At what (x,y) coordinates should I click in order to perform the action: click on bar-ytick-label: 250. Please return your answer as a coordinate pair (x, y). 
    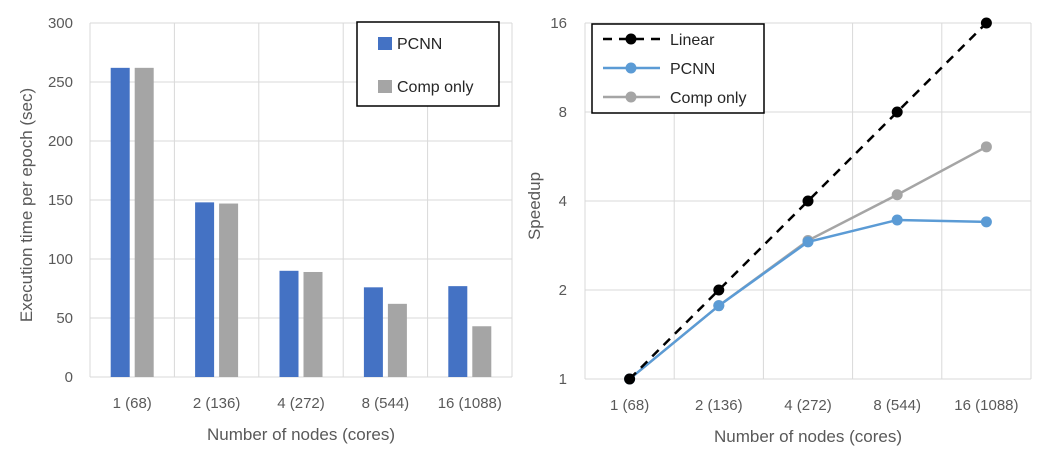
    Looking at the image, I should click on (60, 82).